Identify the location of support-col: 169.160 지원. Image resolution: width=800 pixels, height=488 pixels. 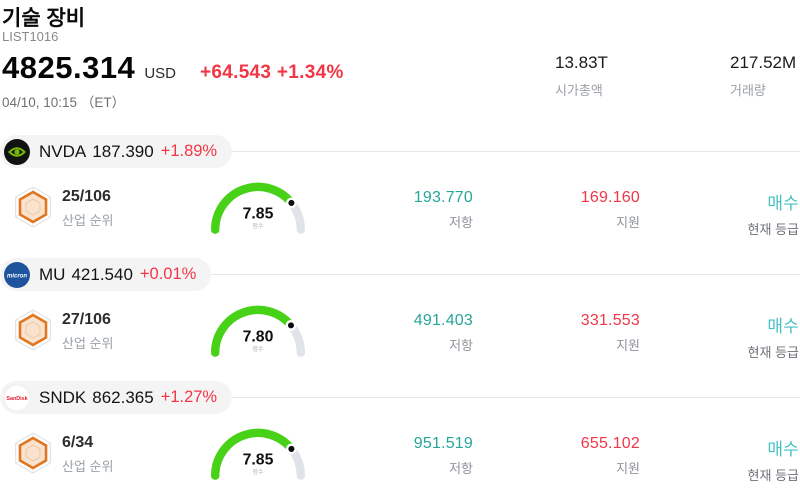
(560, 201).